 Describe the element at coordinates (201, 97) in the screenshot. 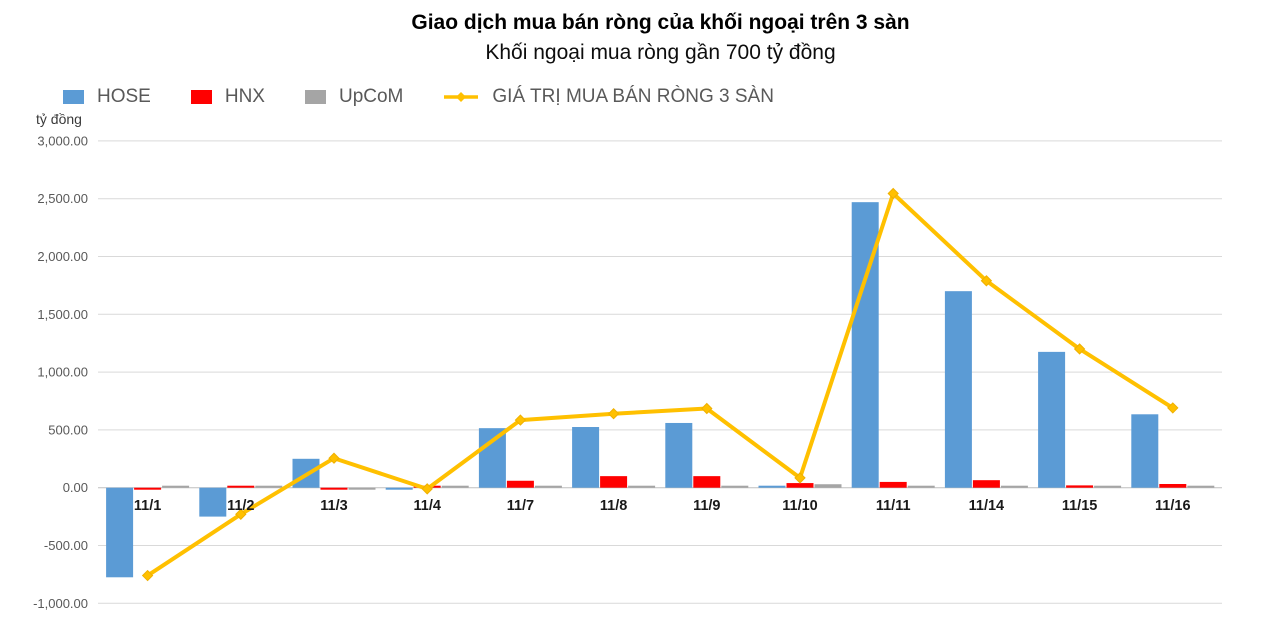

I see `legend-swatch-hnx` at that location.